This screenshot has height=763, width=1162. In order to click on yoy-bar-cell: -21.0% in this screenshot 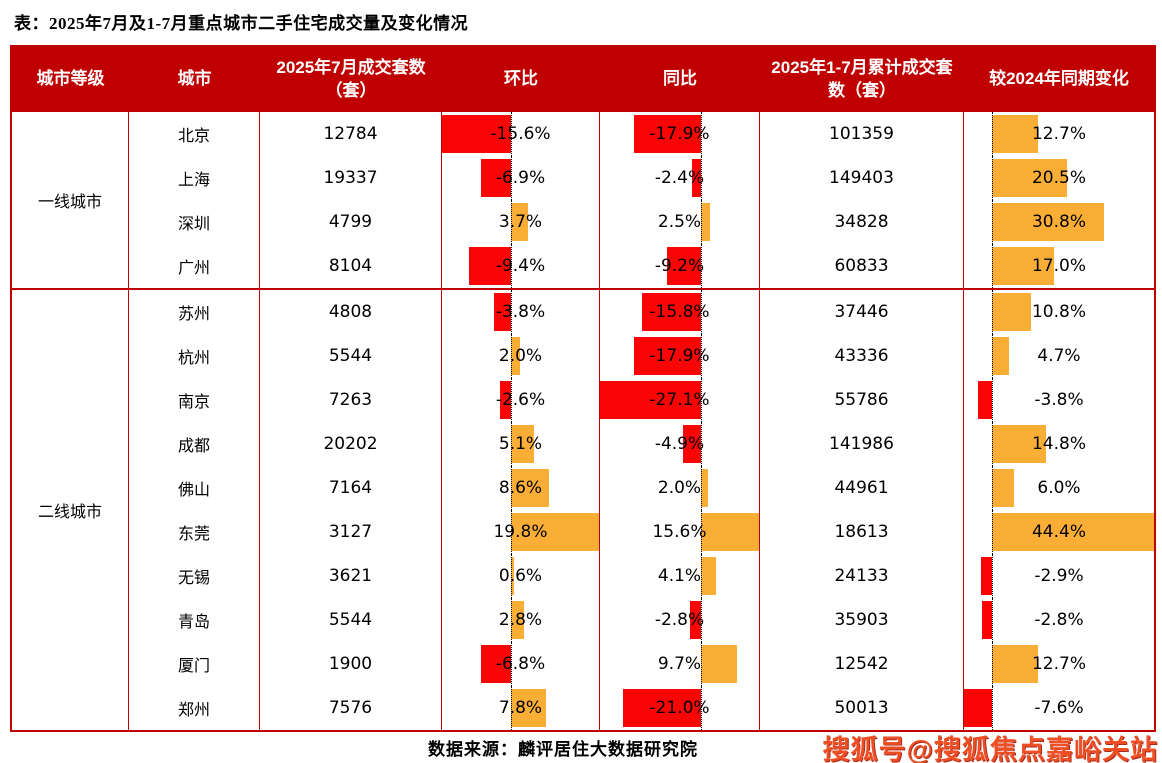, I will do `click(680, 708)`.